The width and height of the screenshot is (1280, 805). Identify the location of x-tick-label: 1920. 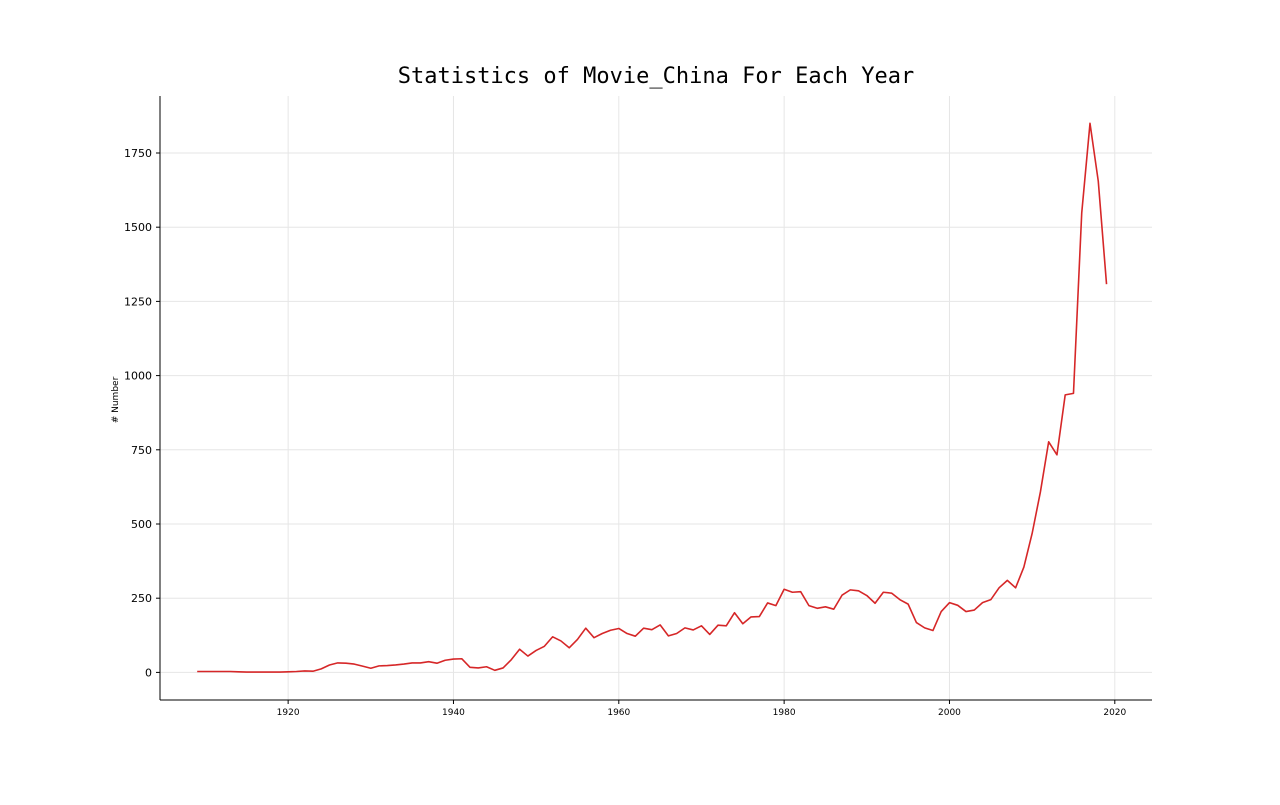
(288, 713).